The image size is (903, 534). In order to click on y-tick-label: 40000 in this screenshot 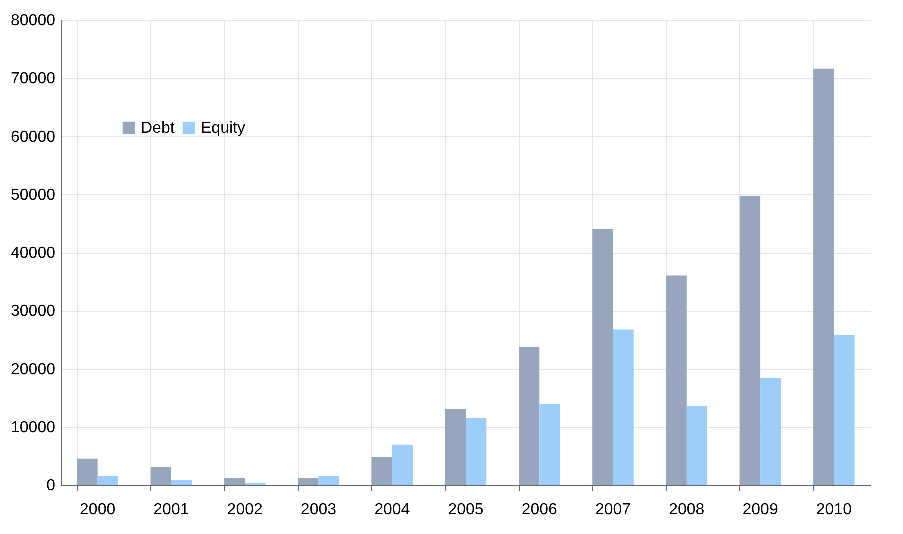, I will do `click(33, 253)`.